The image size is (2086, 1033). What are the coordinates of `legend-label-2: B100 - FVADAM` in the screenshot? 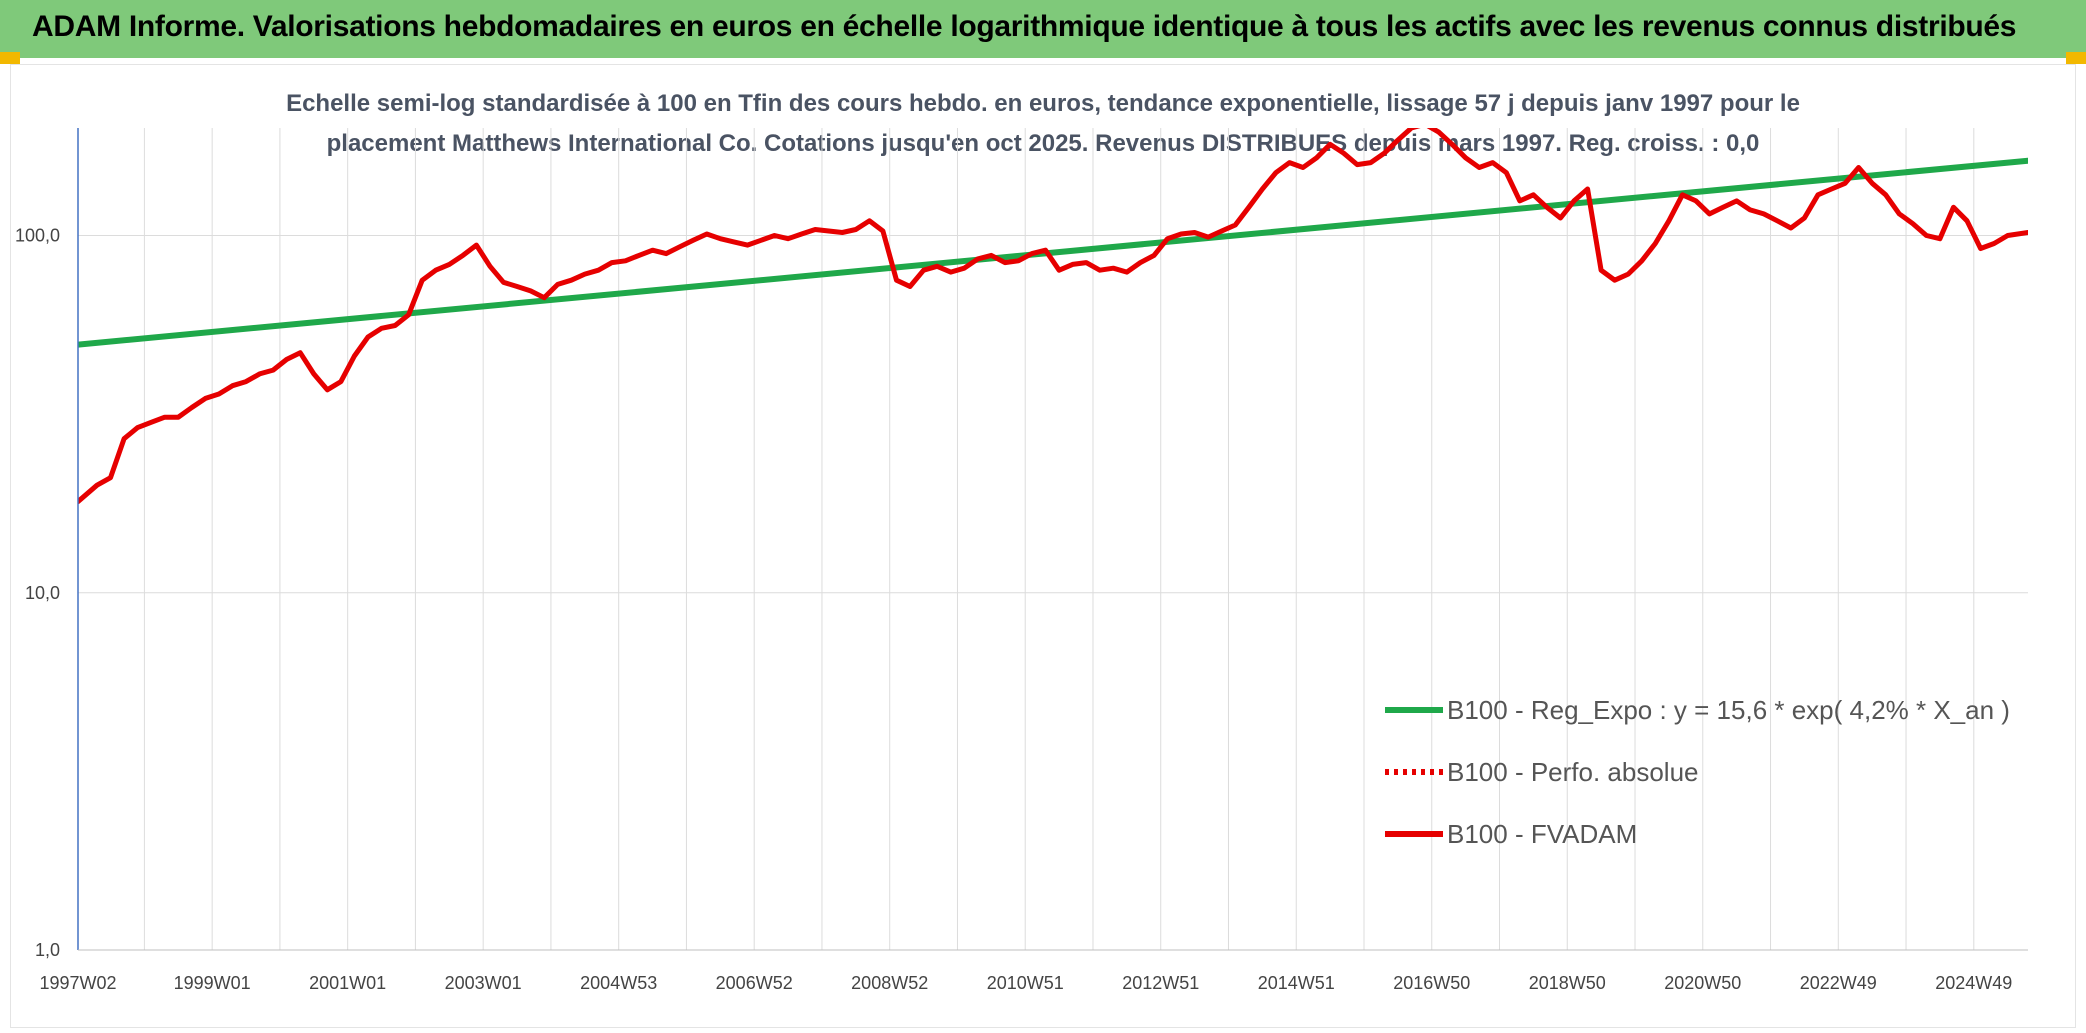 It's located at (1542, 834).